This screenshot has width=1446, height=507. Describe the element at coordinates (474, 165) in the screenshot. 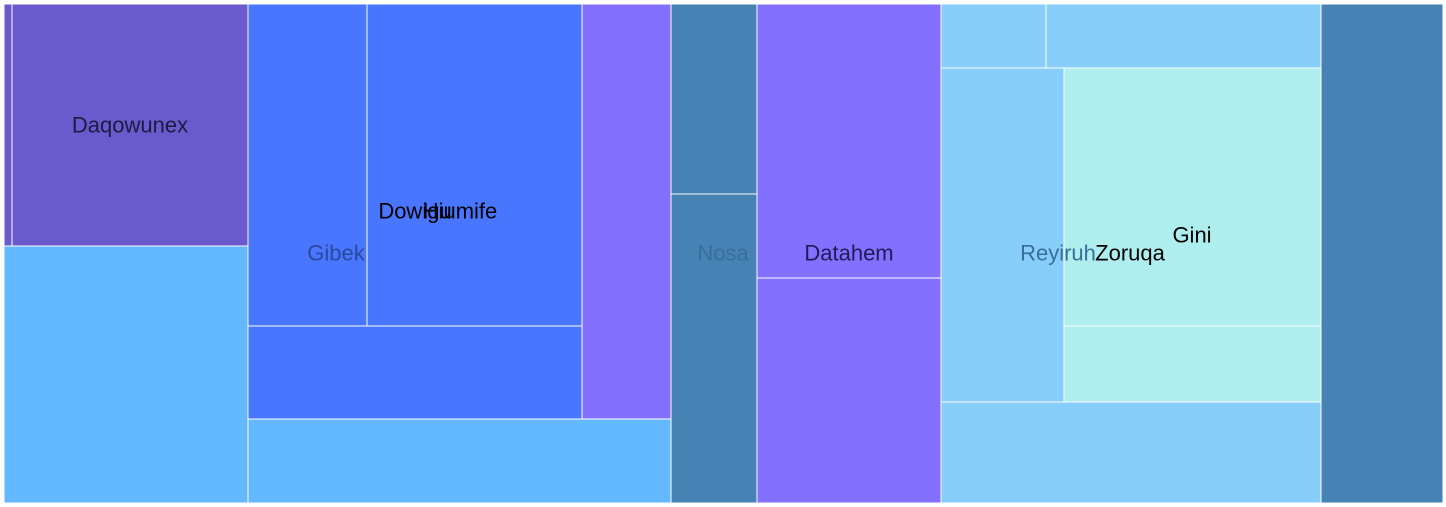

I see `treemap-cell-dowigu` at that location.